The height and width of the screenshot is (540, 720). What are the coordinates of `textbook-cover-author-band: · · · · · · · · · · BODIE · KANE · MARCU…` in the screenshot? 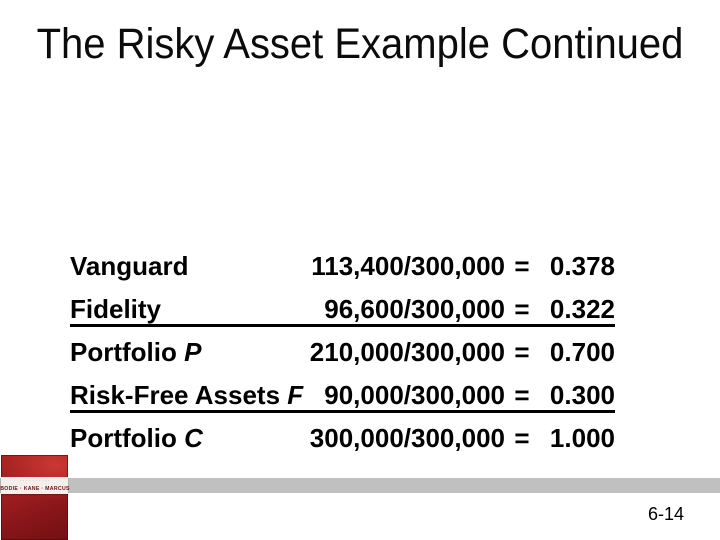 It's located at (35, 485).